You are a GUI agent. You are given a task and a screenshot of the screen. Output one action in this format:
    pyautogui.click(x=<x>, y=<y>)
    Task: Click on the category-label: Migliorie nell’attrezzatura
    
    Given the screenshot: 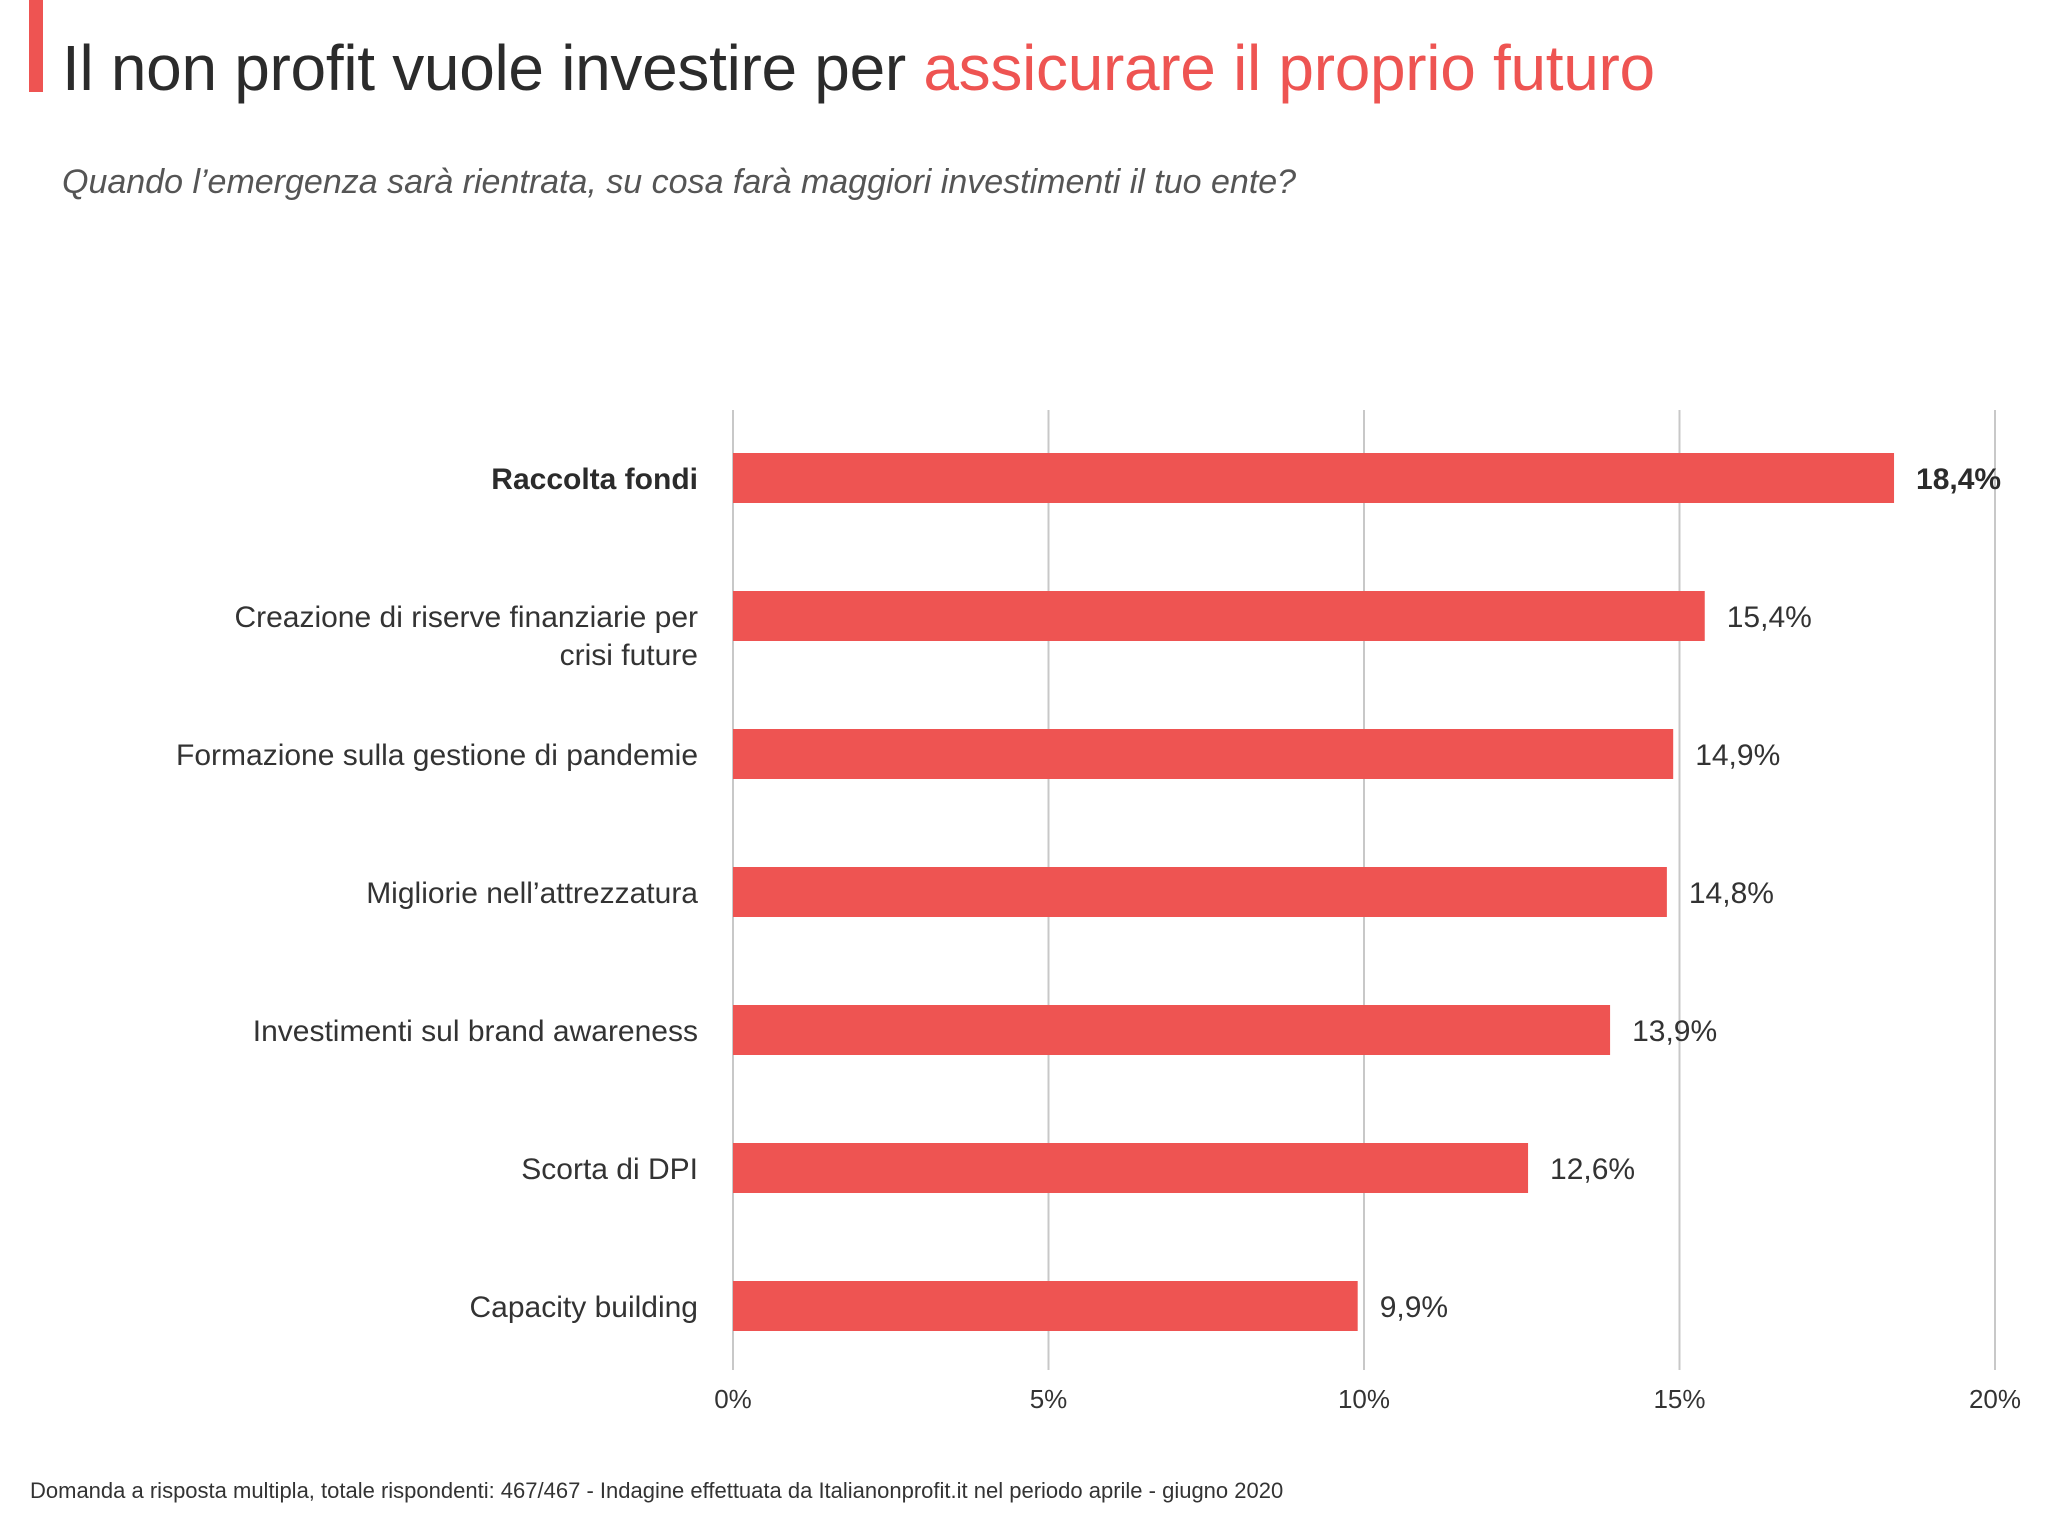 What is the action you would take?
    pyautogui.click(x=532, y=893)
    